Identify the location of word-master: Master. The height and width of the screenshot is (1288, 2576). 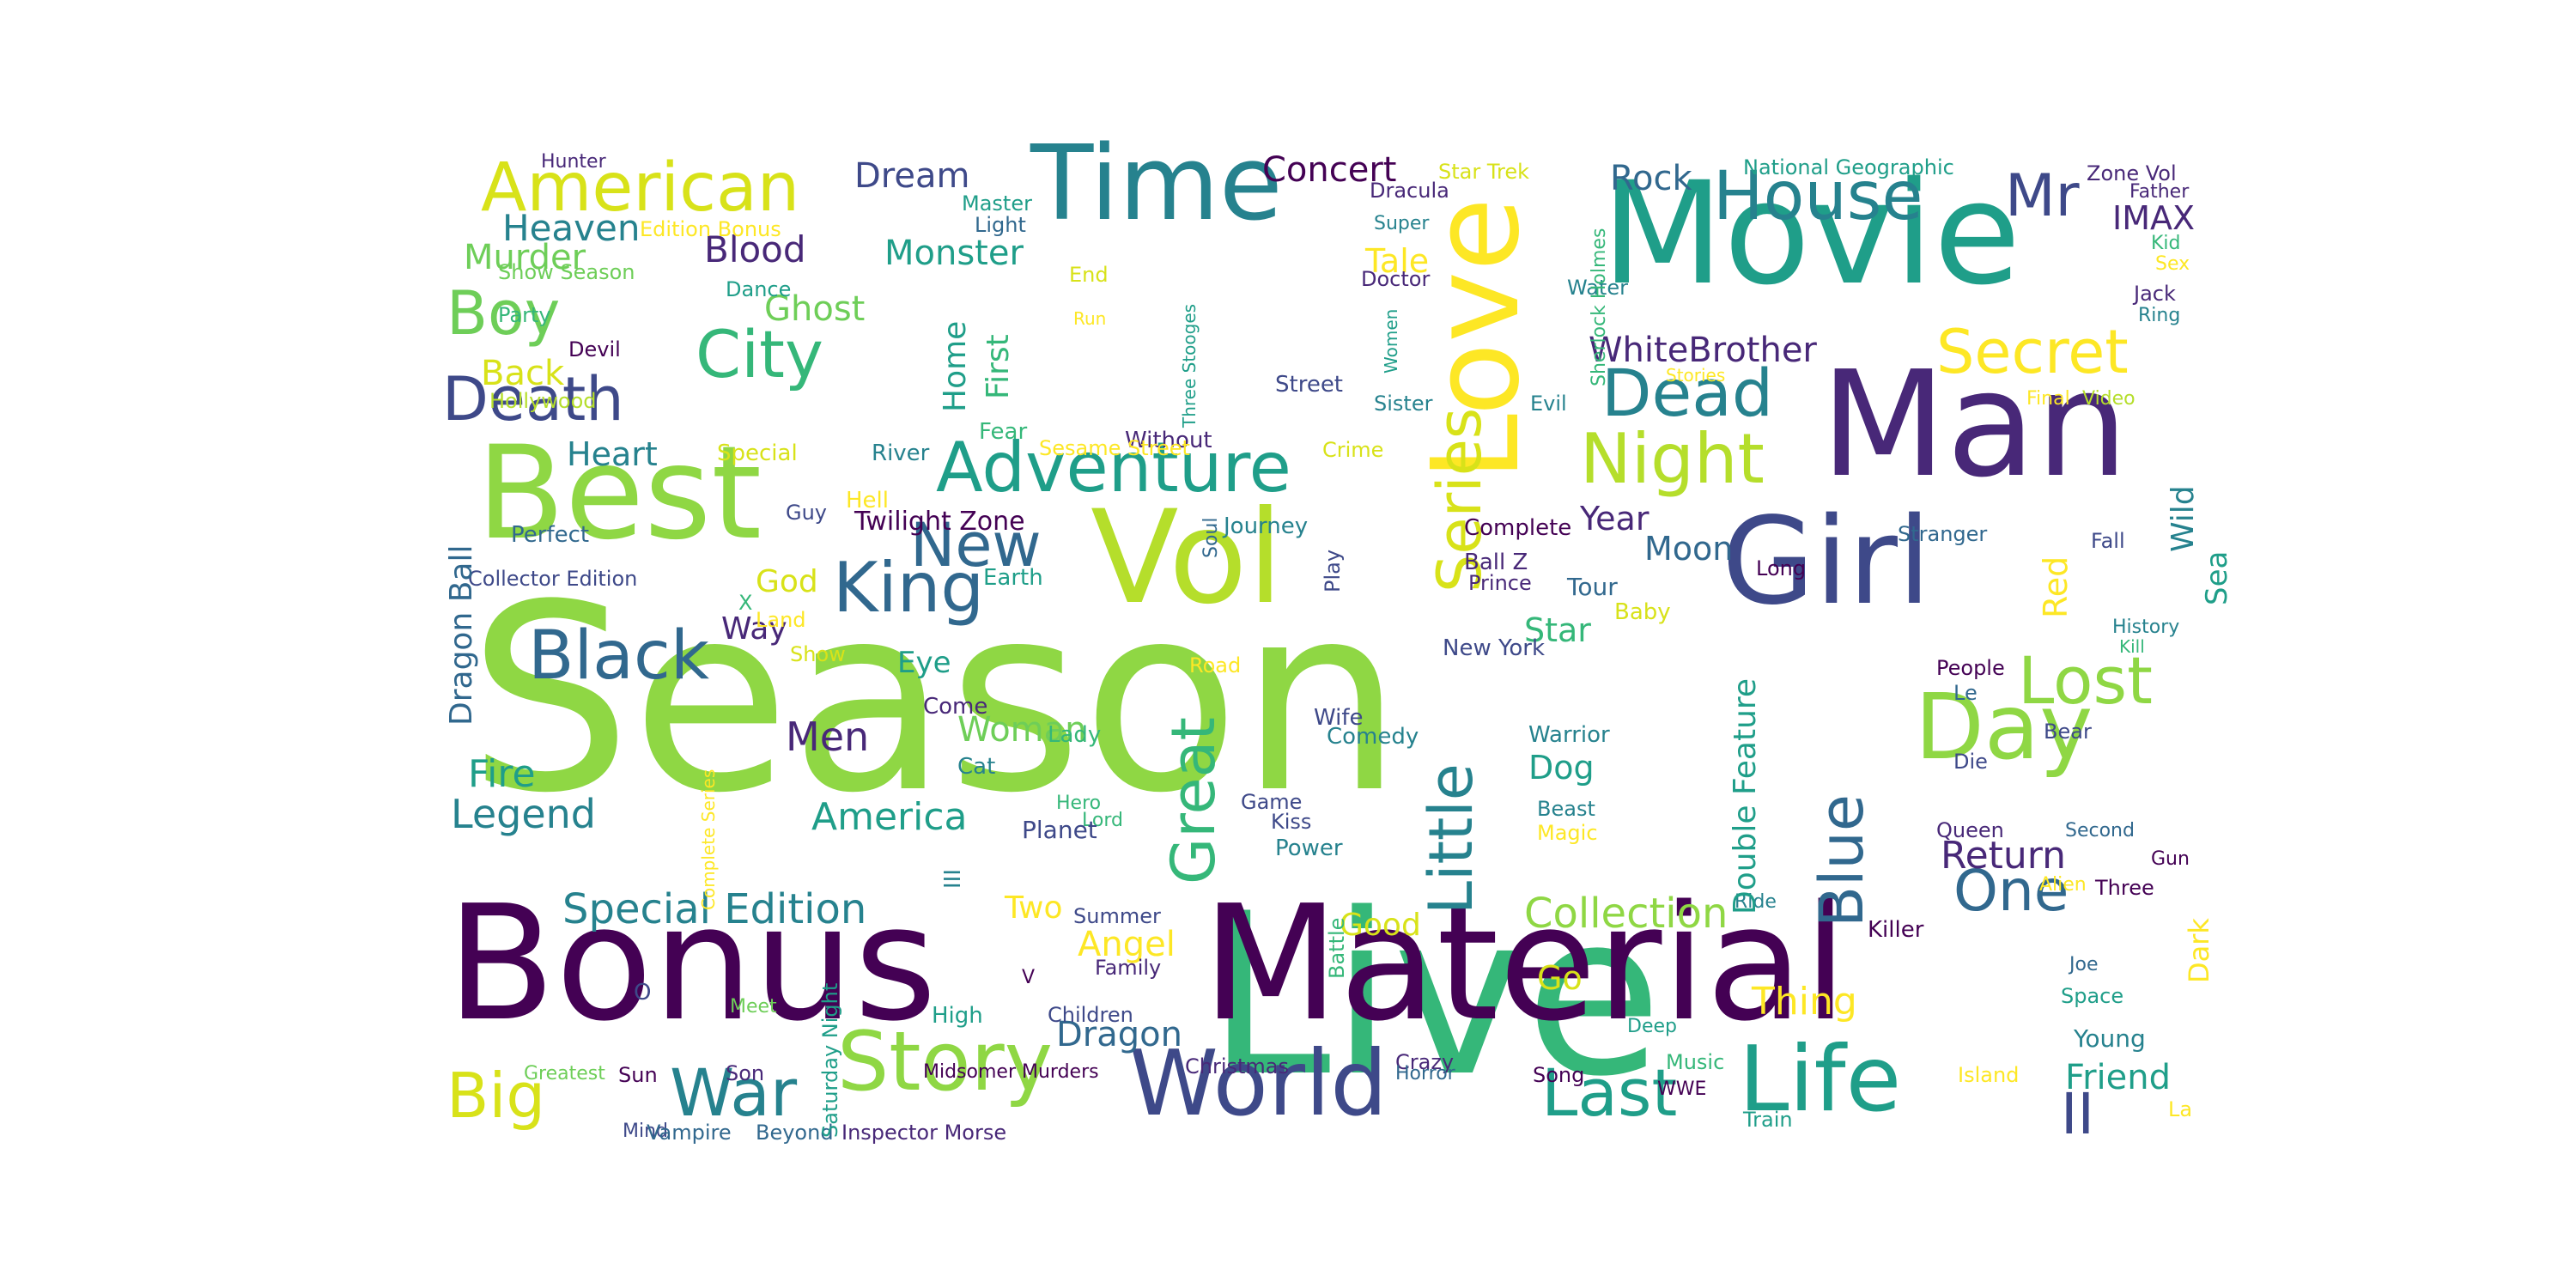
(997, 203).